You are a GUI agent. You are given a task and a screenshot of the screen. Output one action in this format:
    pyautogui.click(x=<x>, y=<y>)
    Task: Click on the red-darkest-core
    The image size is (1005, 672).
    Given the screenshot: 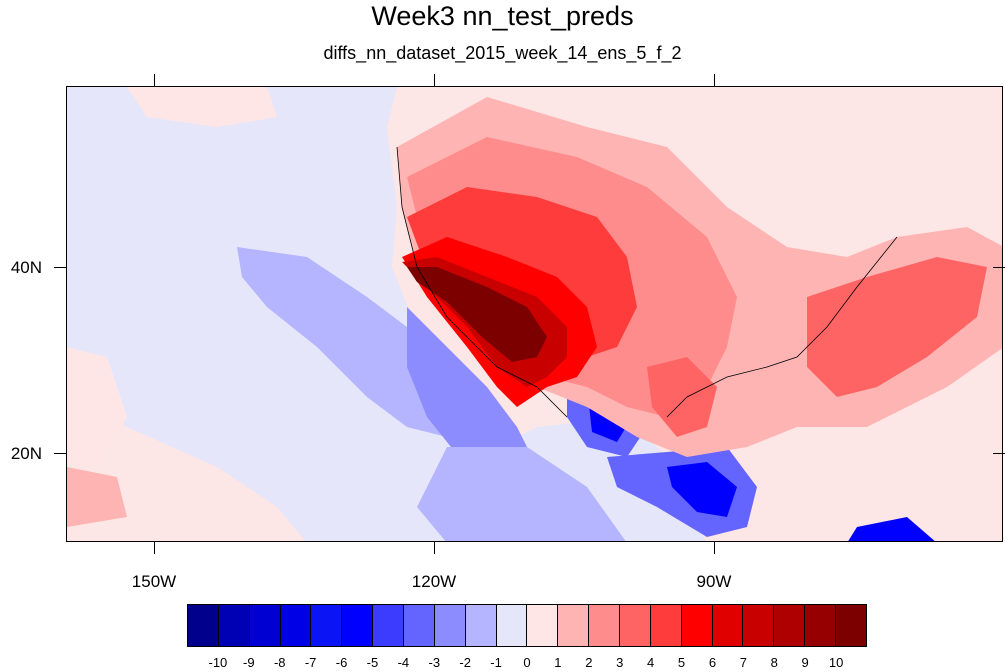 What is the action you would take?
    pyautogui.click(x=477, y=314)
    